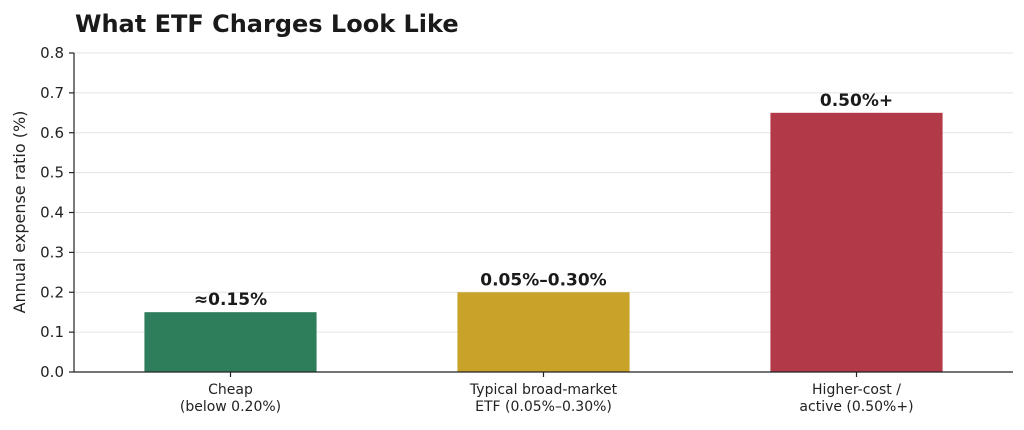 Image resolution: width=1024 pixels, height=430 pixels. I want to click on x-tick-label: Cheap, so click(230, 390).